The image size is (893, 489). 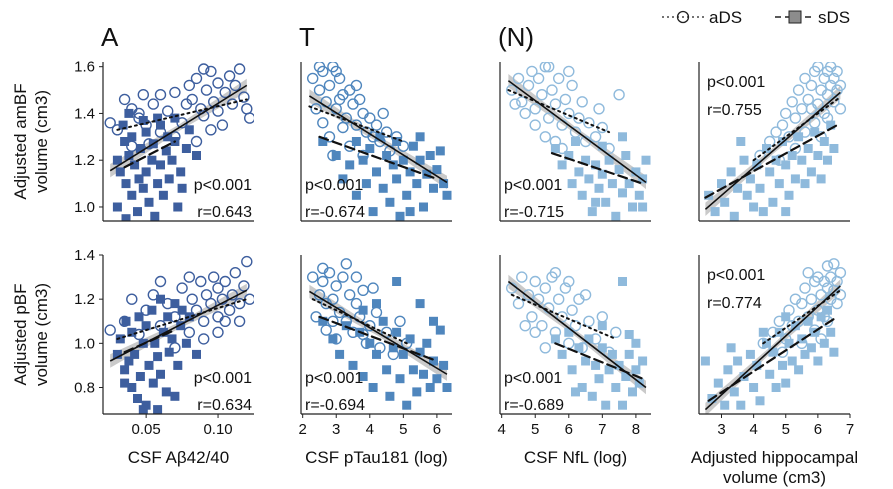 I want to click on y-tick-label: 1.0, so click(x=84, y=343).